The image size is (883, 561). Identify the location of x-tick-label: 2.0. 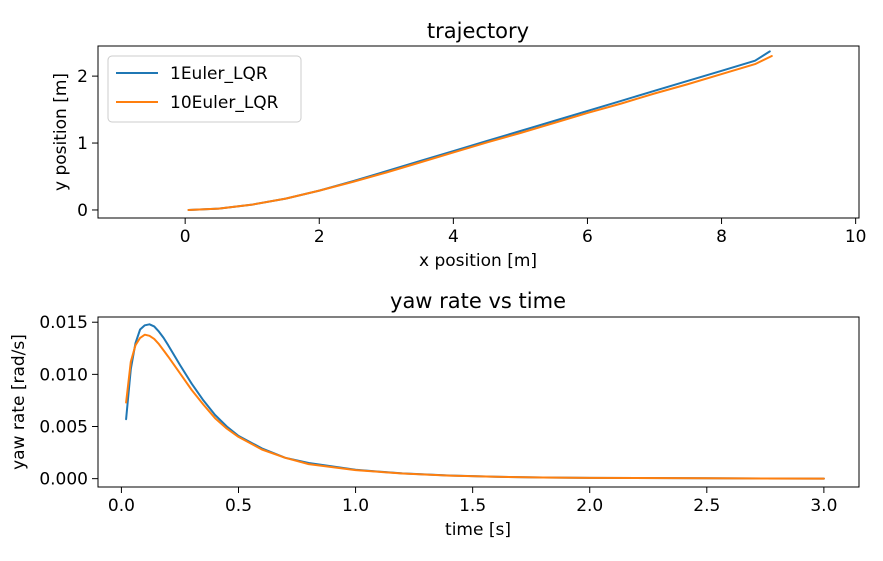
(589, 506).